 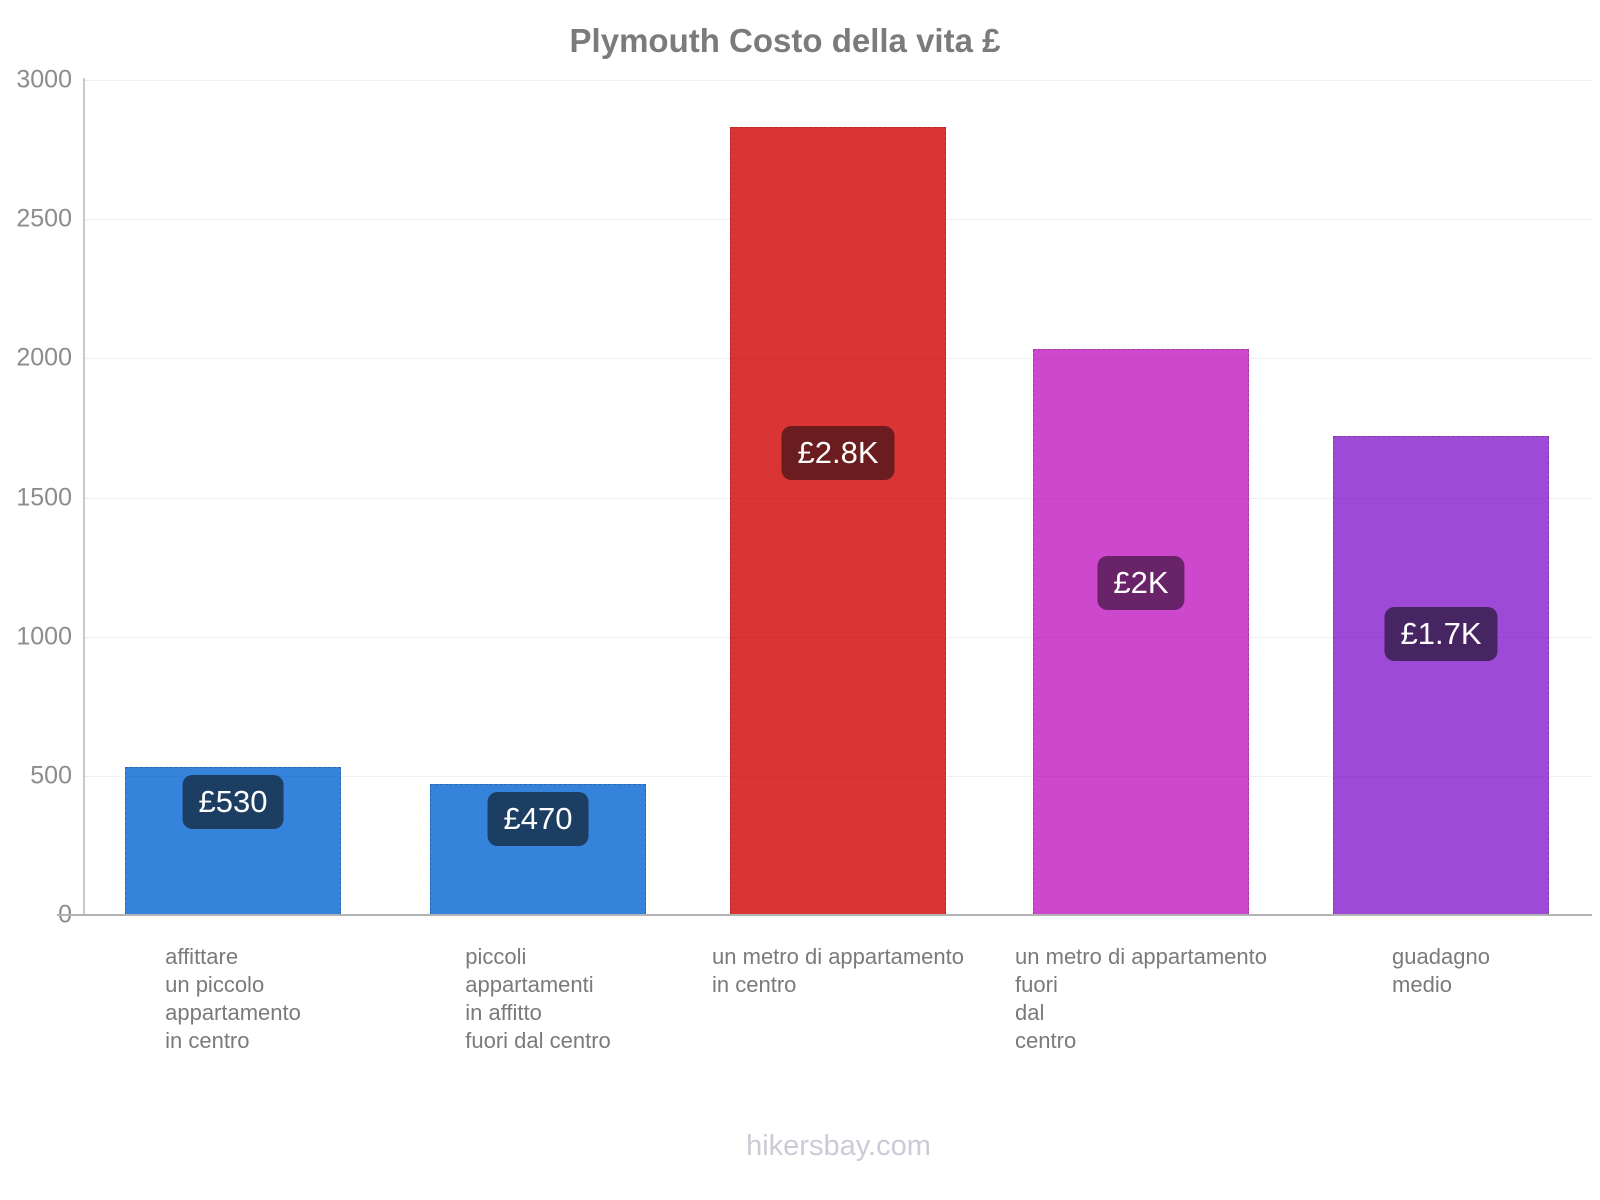 What do you see at coordinates (538, 819) in the screenshot?
I see `value-badge: £470` at bounding box center [538, 819].